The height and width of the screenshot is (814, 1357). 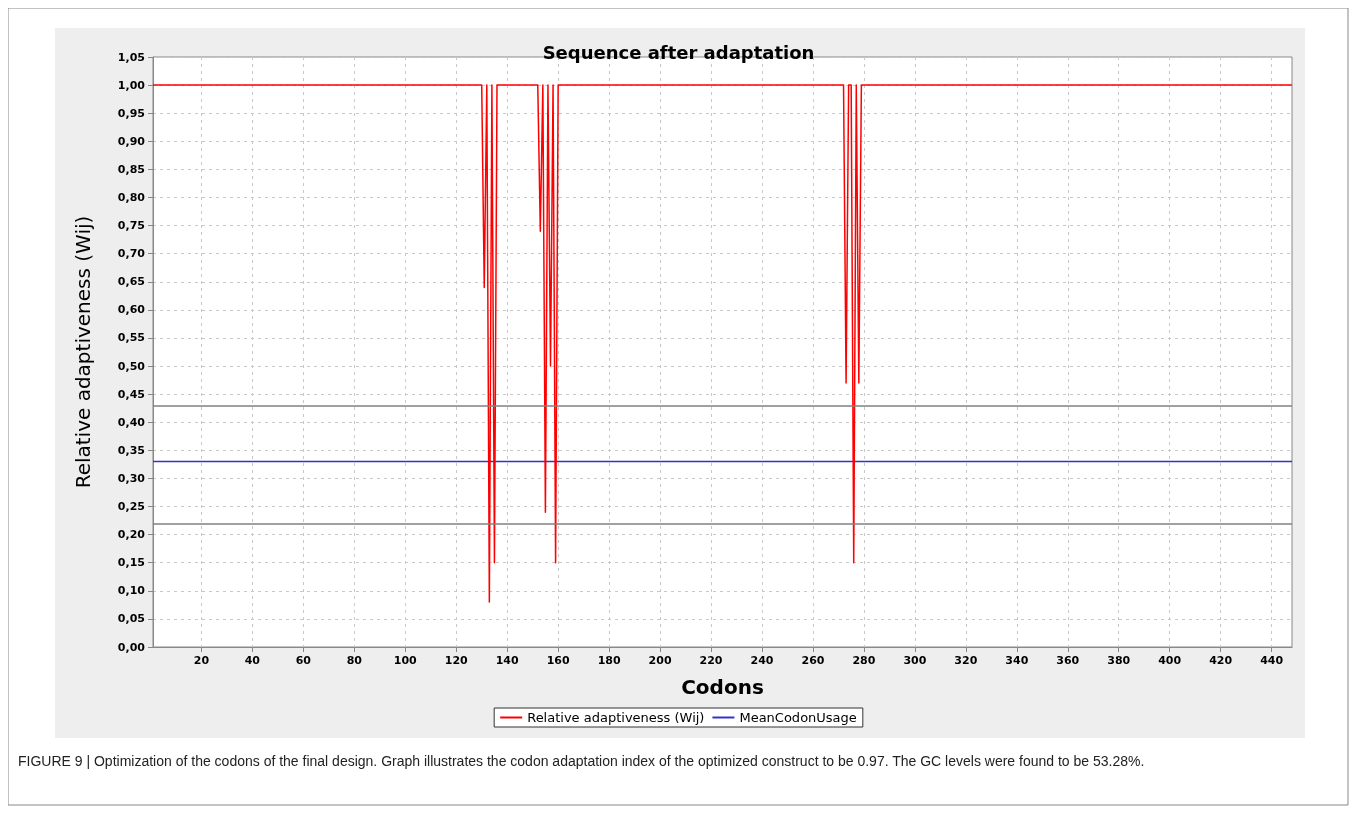 What do you see at coordinates (609, 660) in the screenshot?
I see `x-tick-label: 180` at bounding box center [609, 660].